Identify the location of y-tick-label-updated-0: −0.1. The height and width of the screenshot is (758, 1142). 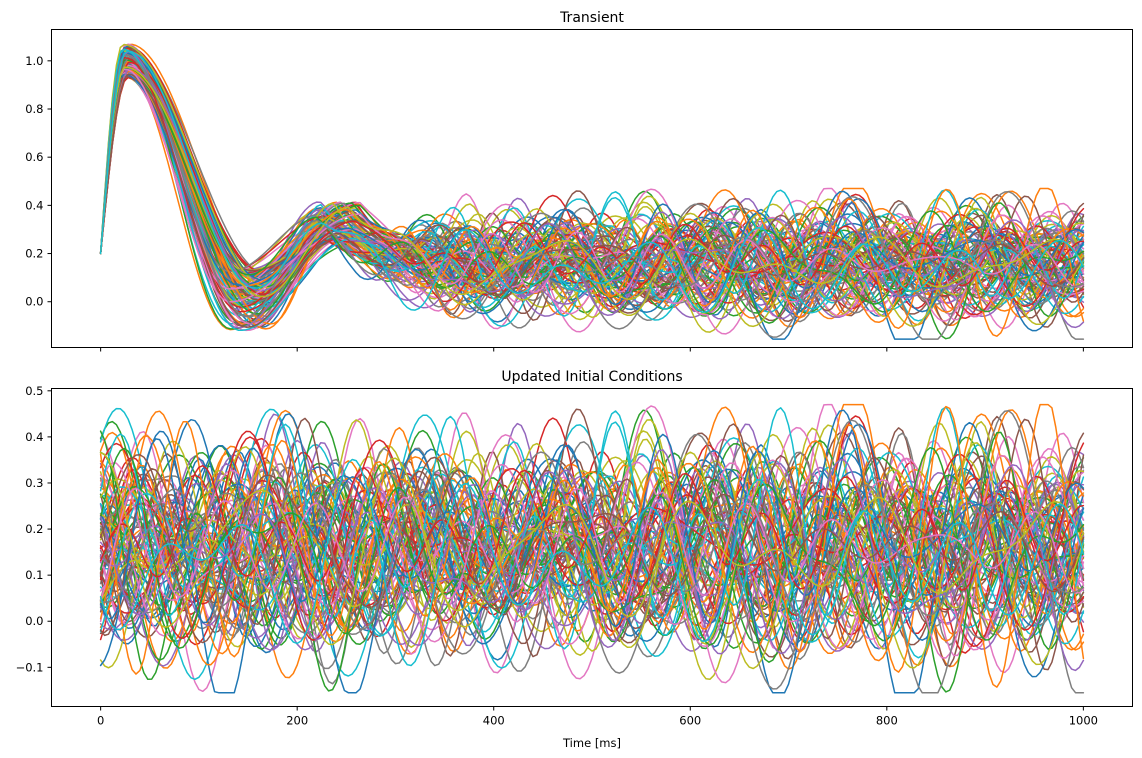
(30, 667).